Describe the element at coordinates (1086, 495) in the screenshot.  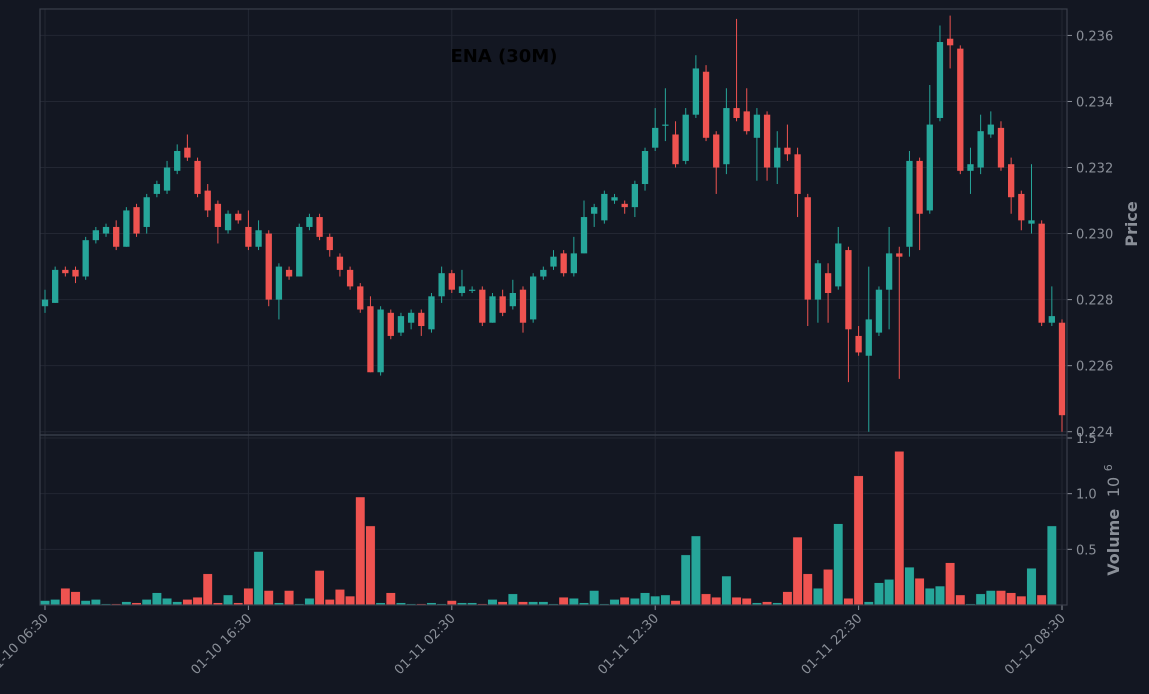
I see `volume-tick-label: 1.0` at that location.